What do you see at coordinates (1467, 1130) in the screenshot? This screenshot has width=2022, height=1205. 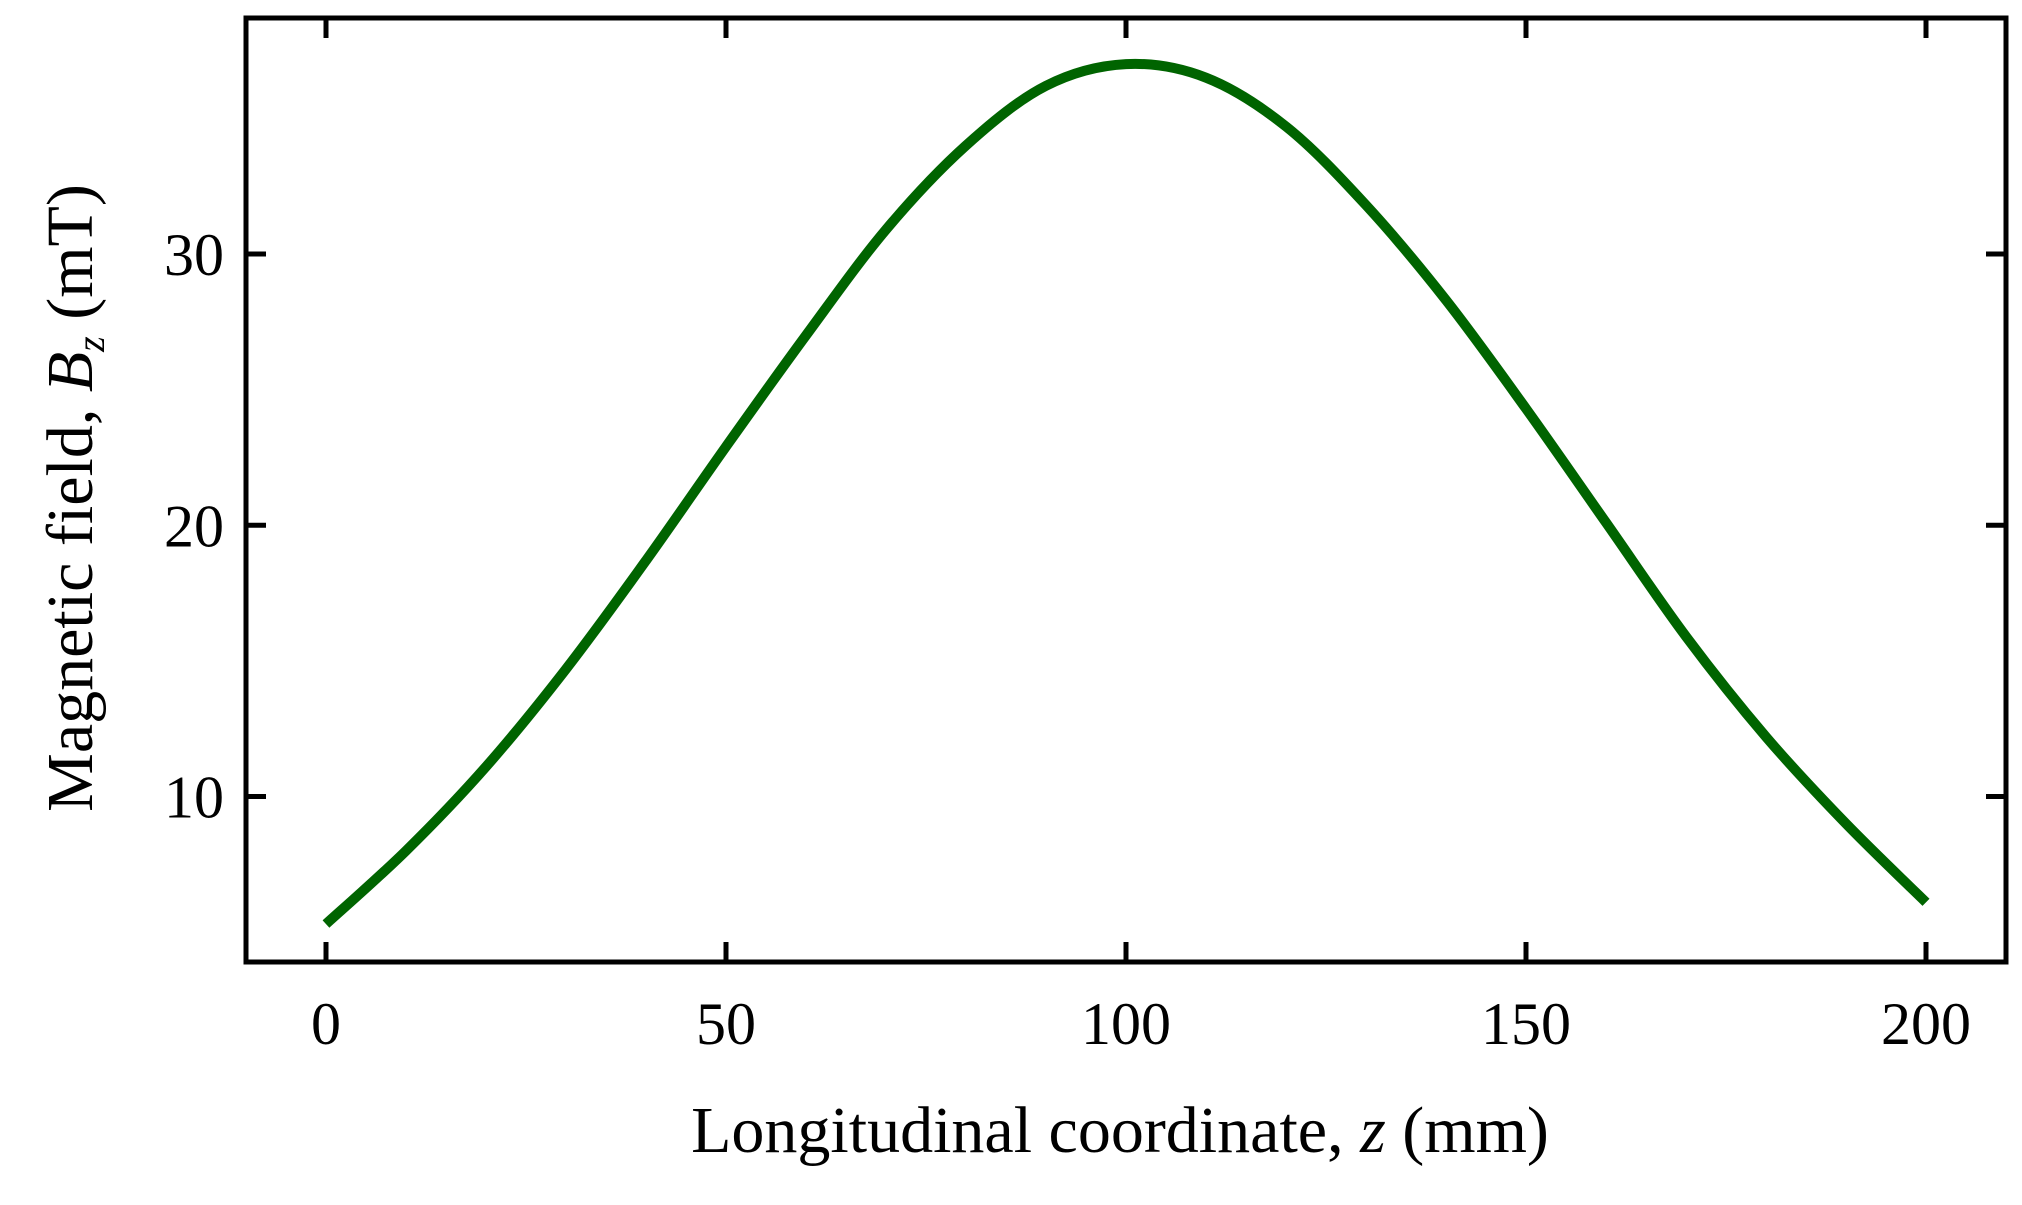 I see `x-axis-label-suffix: (mm)` at bounding box center [1467, 1130].